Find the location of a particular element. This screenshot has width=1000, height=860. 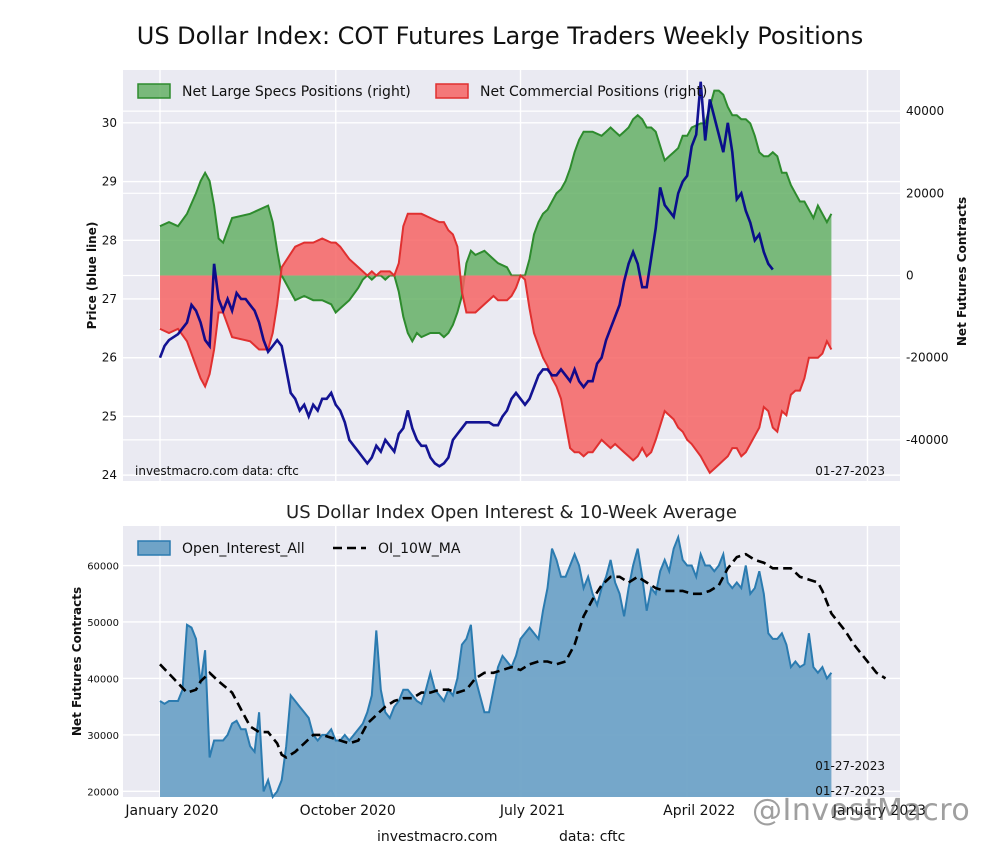

top-right-tick-label: 40000 is located at coordinates (925, 111).